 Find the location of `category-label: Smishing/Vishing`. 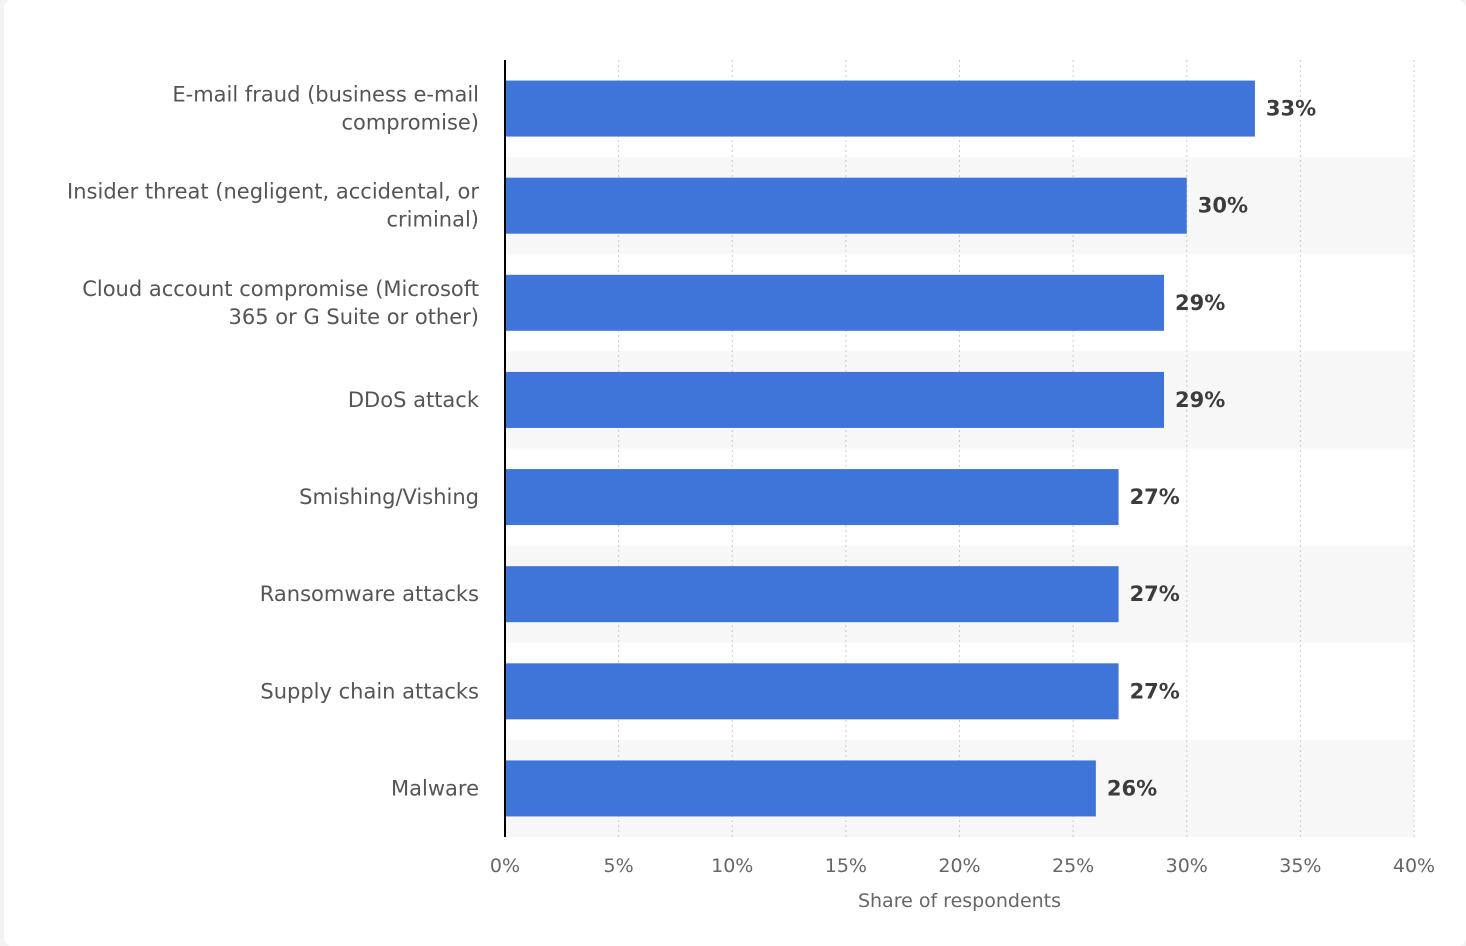

category-label: Smishing/Vishing is located at coordinates (389, 497).